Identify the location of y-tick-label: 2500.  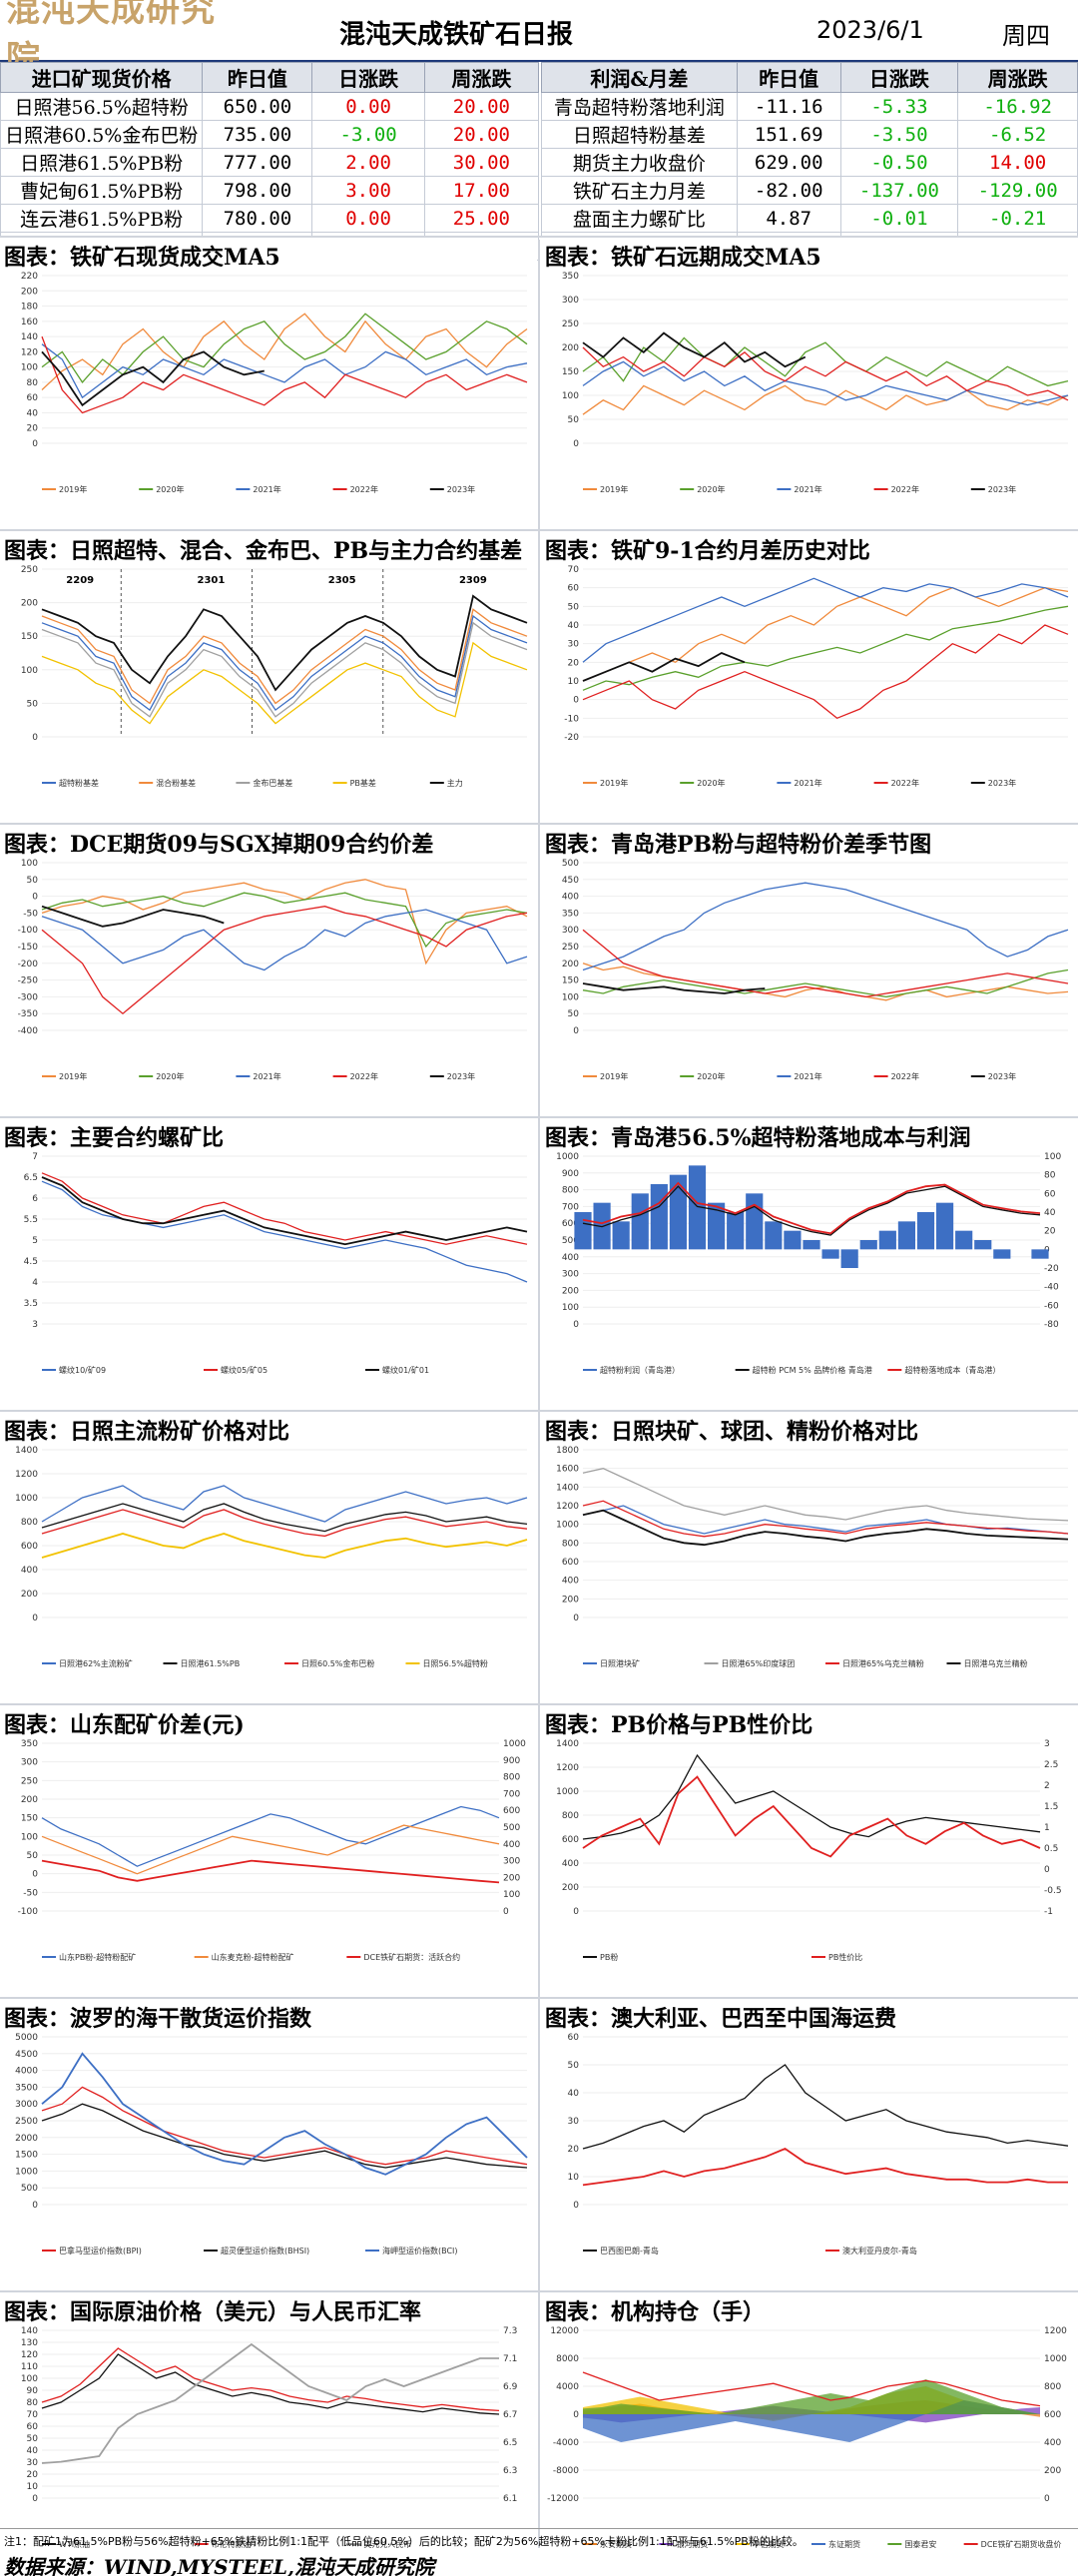
(26, 2122).